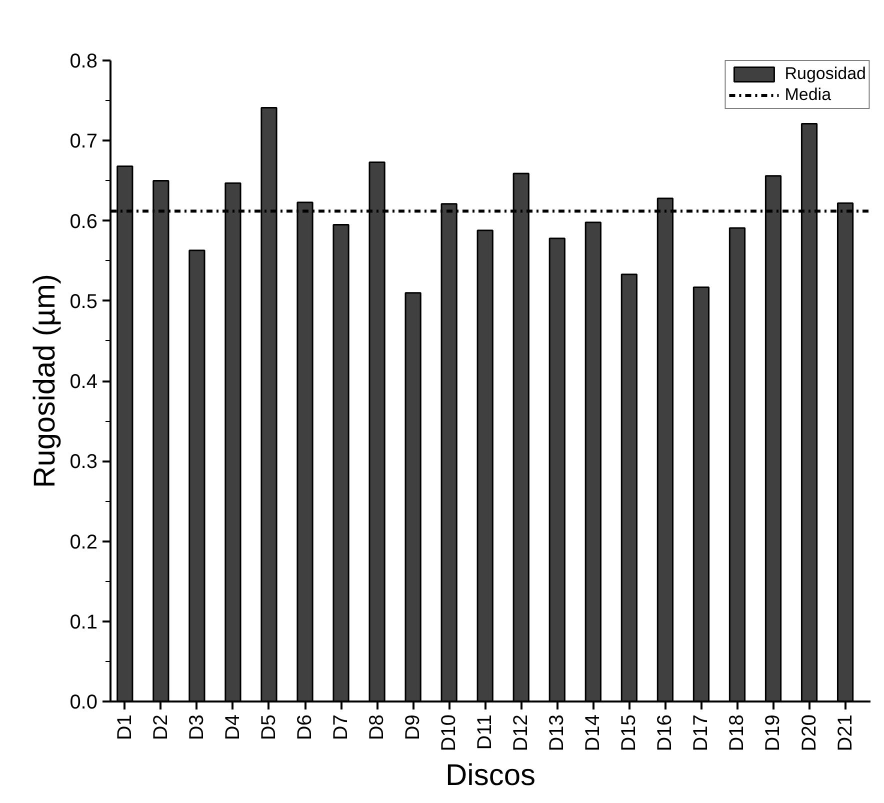  What do you see at coordinates (125, 727) in the screenshot?
I see `x-tick-label: D1` at bounding box center [125, 727].